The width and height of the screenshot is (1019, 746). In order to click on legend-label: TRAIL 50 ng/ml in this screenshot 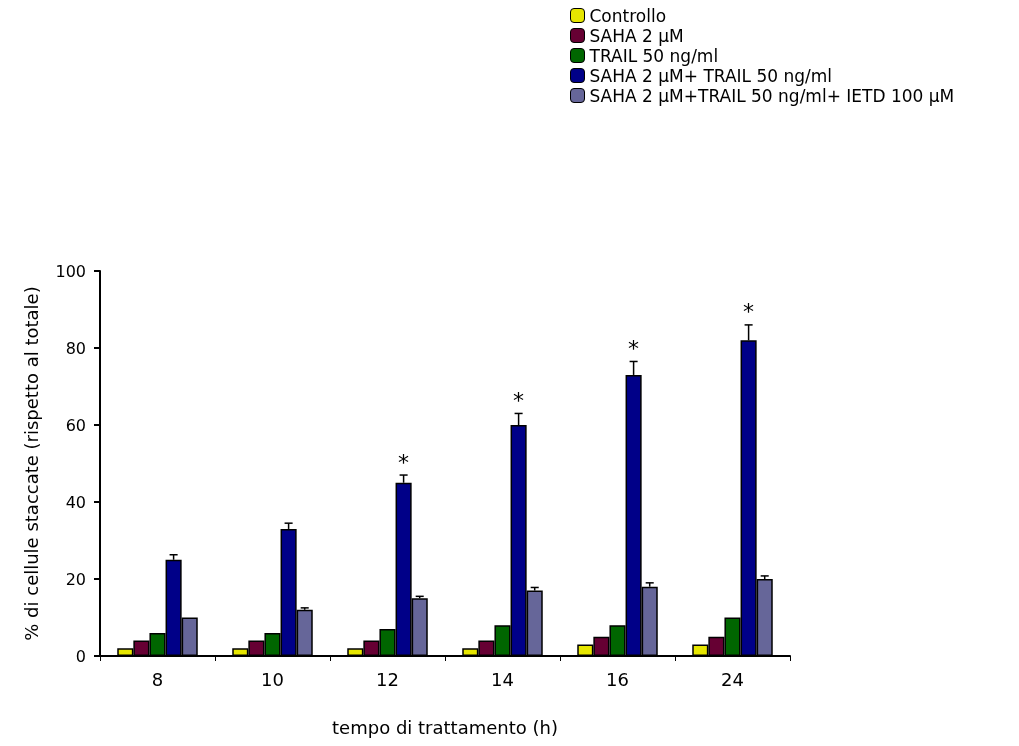, I will do `click(653, 55)`.